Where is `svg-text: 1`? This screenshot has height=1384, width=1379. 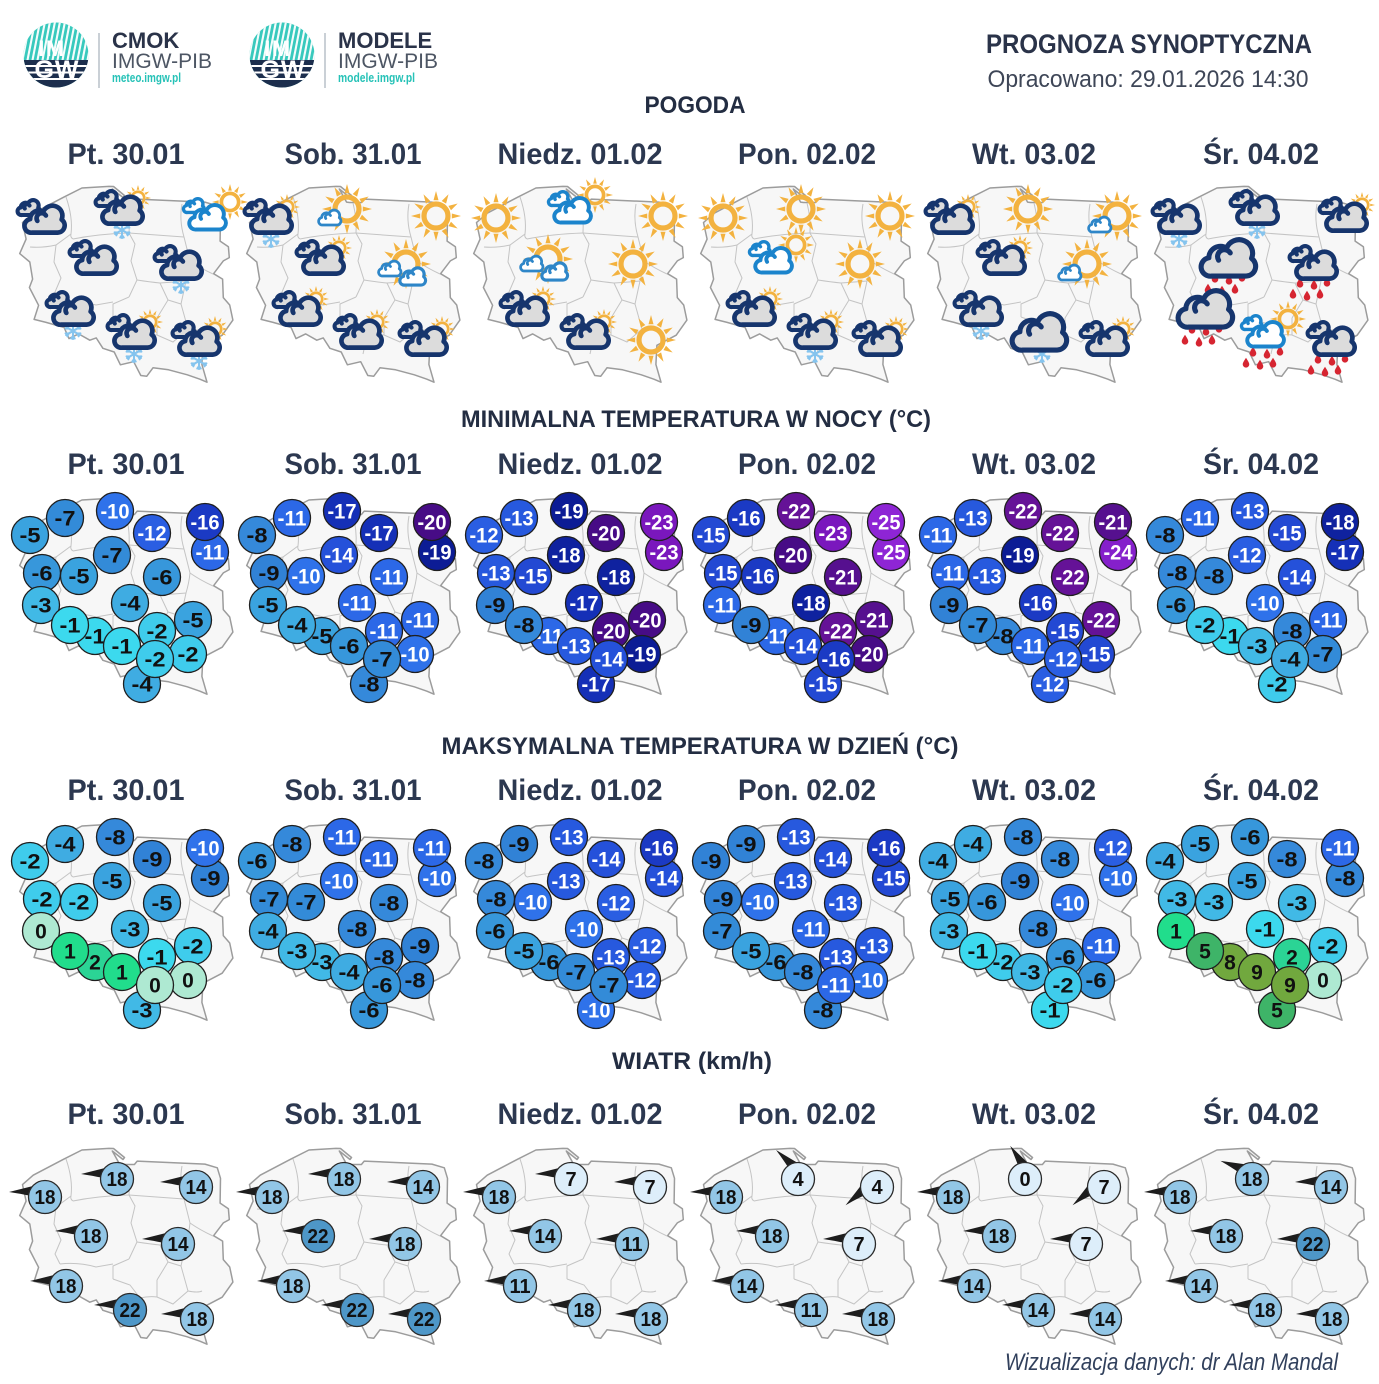
svg-text: 1 is located at coordinates (122, 973).